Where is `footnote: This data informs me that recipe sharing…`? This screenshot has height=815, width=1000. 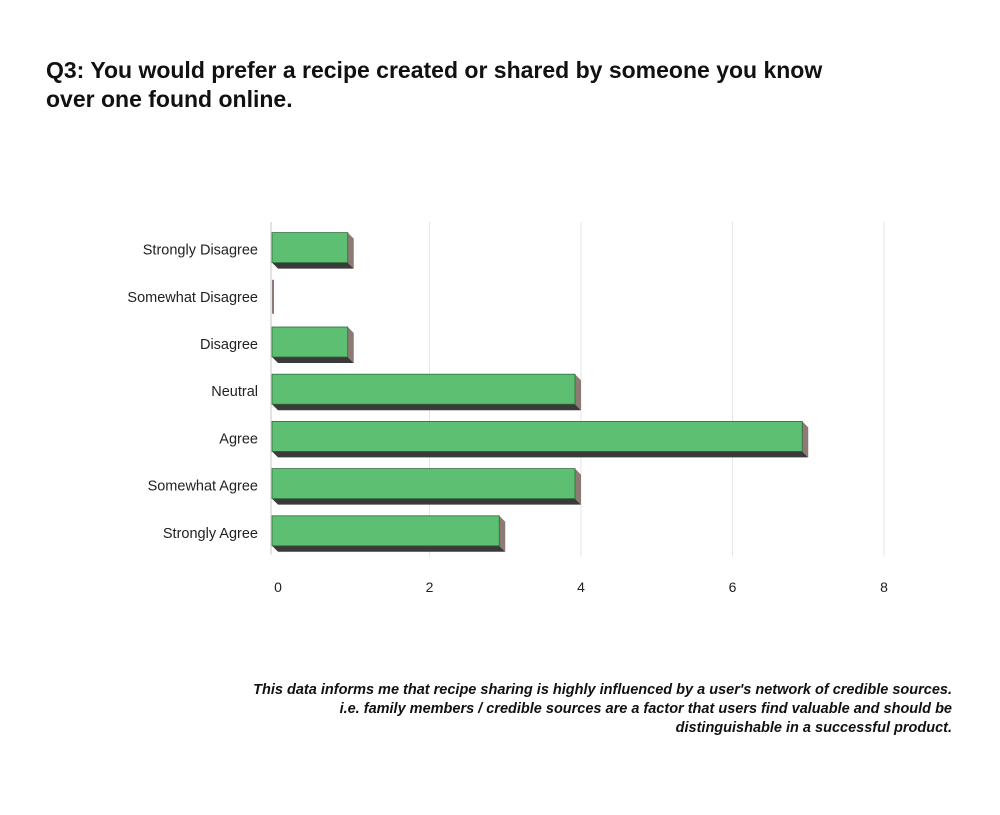
footnote: This data informs me that recipe sharing… is located at coordinates (602, 709).